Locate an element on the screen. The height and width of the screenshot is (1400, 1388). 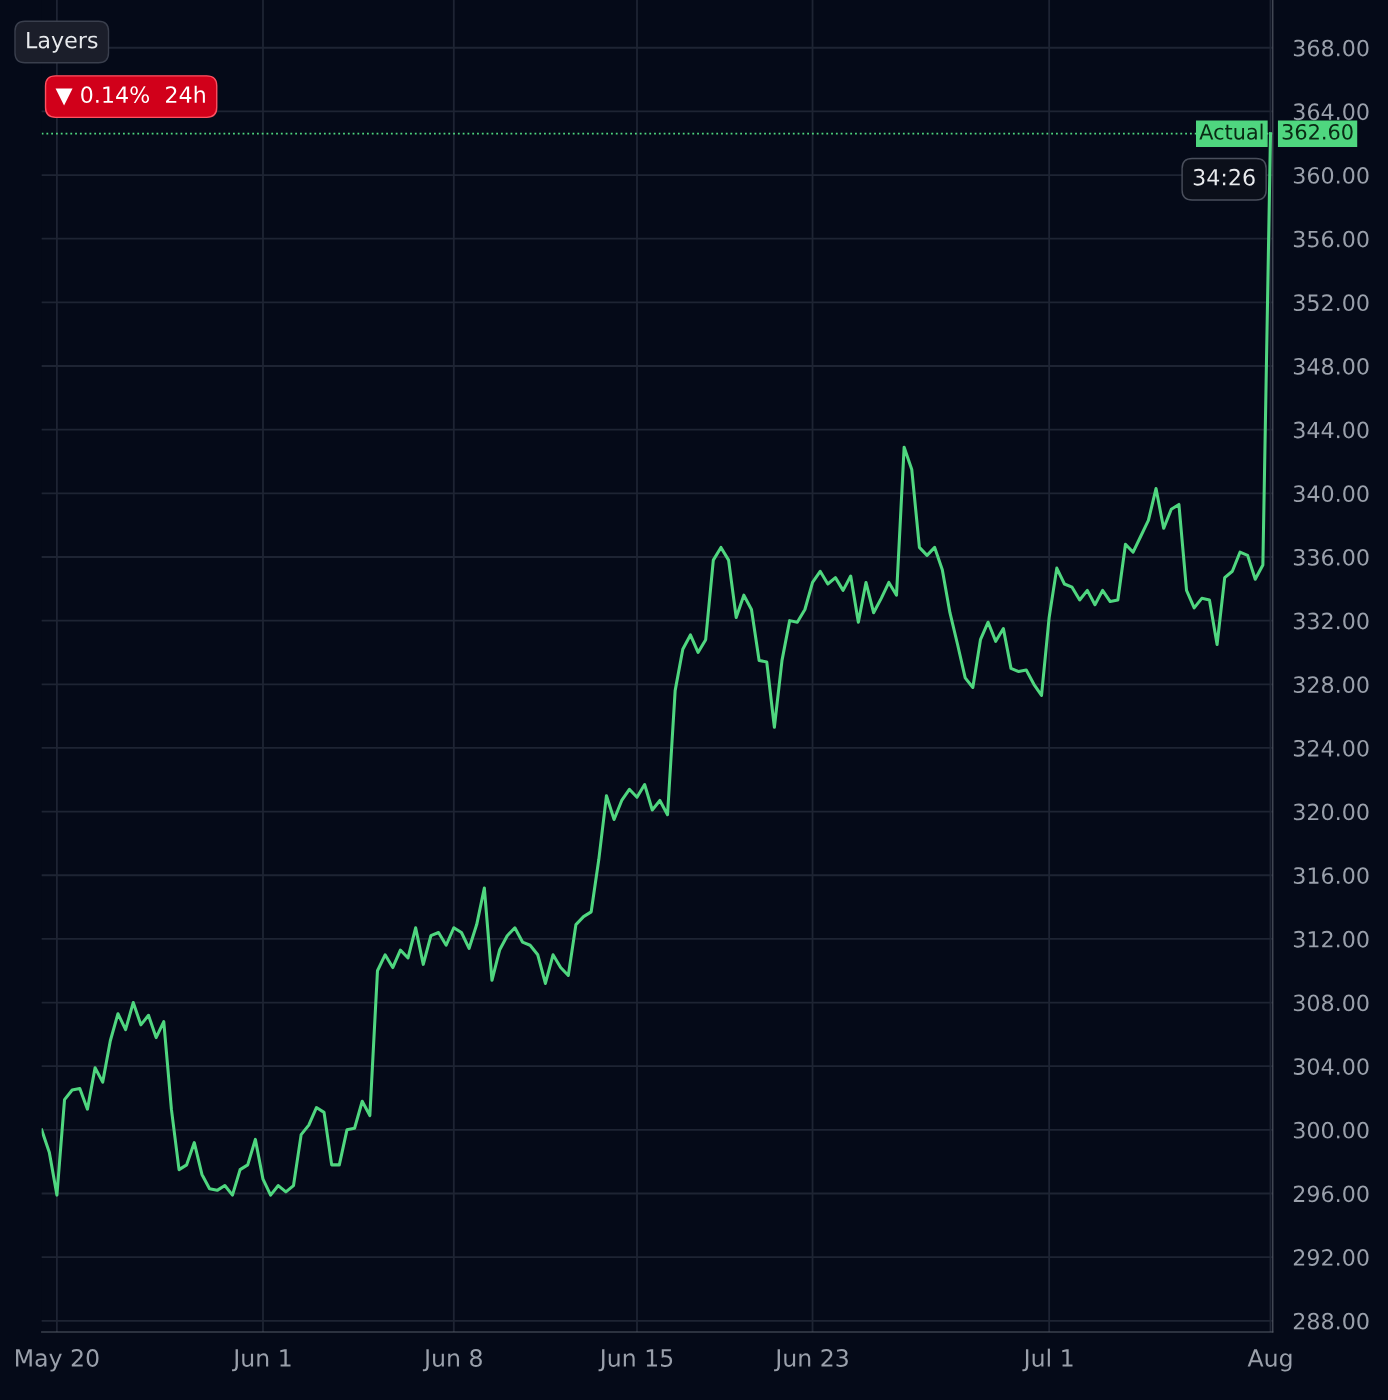
x-tick-label: May 20 is located at coordinates (57, 1360).